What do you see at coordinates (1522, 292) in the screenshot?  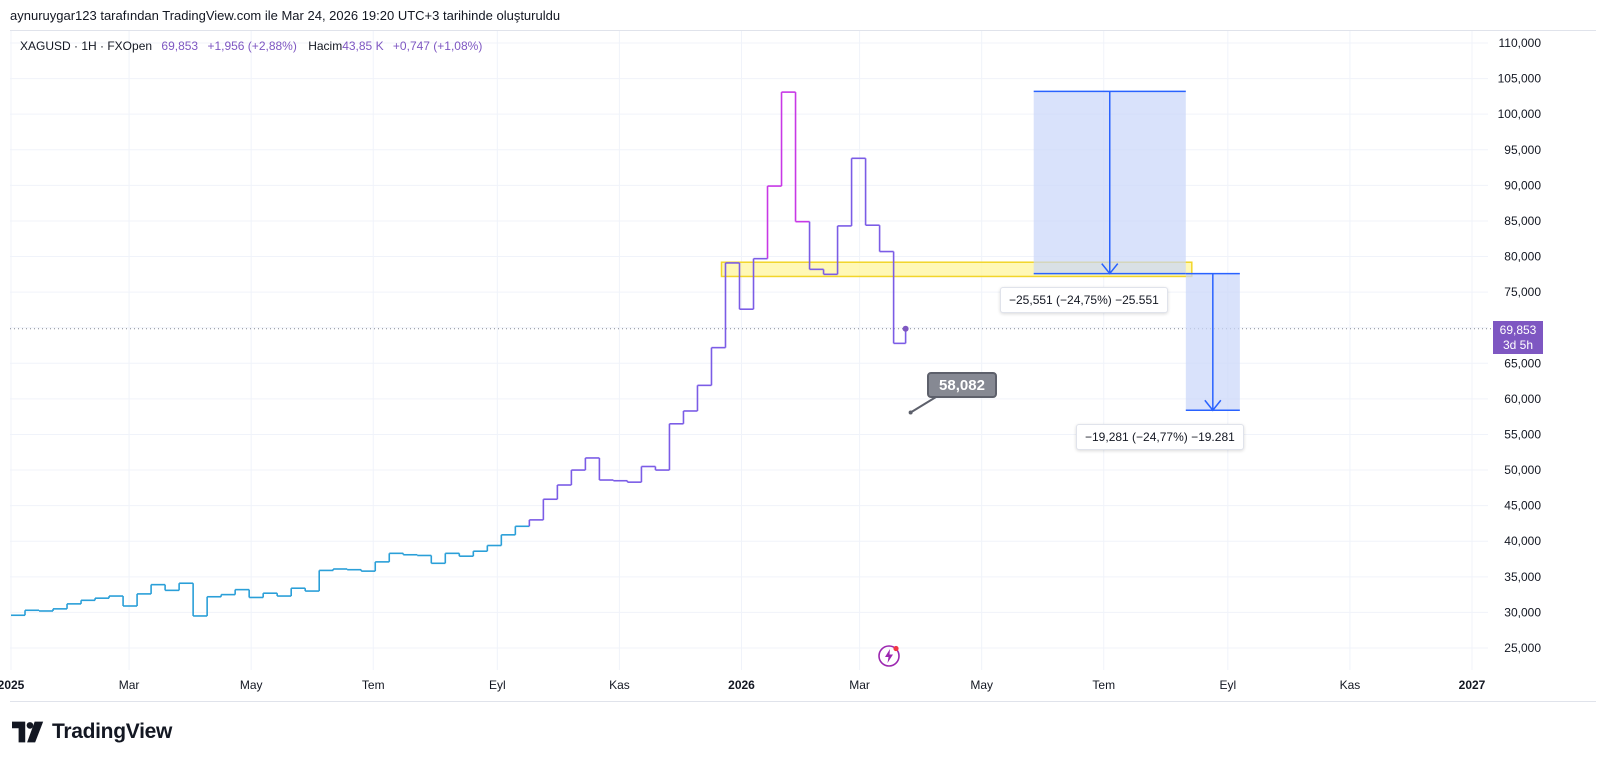 I see `y-tick-label: 75,000` at bounding box center [1522, 292].